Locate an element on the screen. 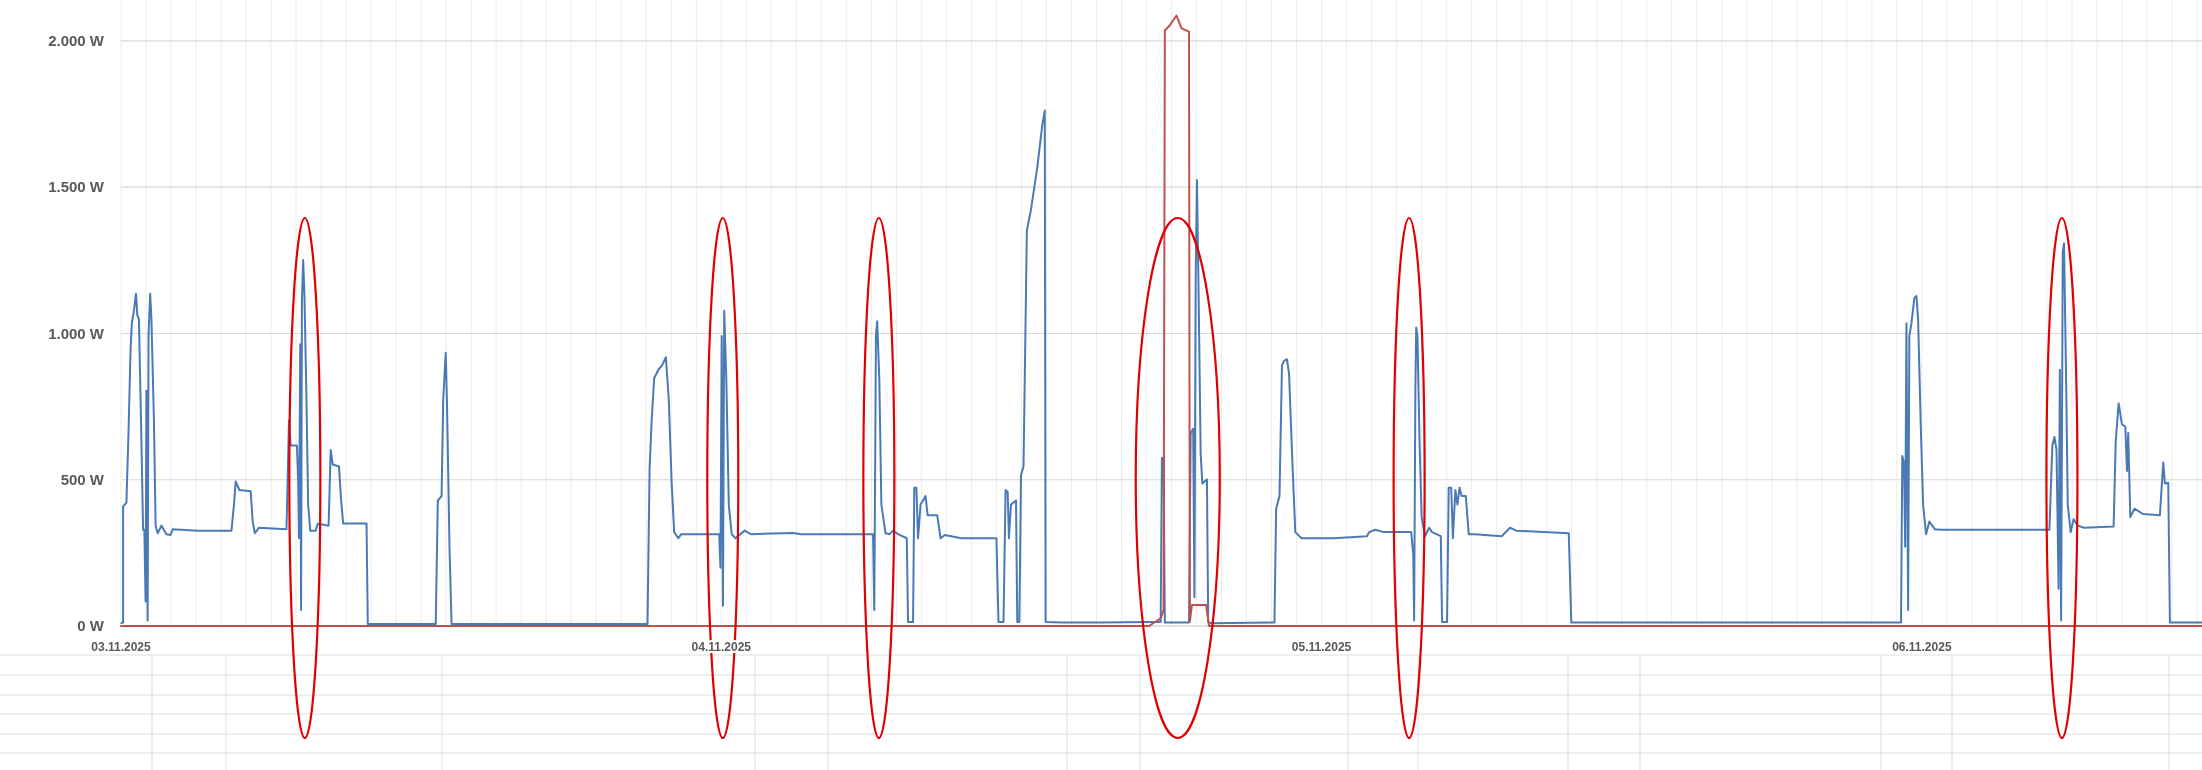 Image resolution: width=2202 pixels, height=770 pixels. y-tick-label: 2.000 W is located at coordinates (76, 41).